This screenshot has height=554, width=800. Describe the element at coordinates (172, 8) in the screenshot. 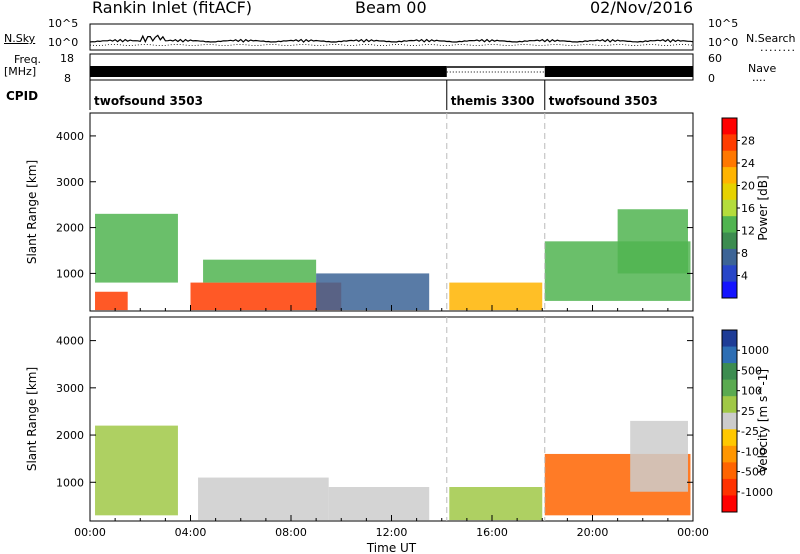

I see `station-title: Rankin Inlet (fitACF)` at that location.